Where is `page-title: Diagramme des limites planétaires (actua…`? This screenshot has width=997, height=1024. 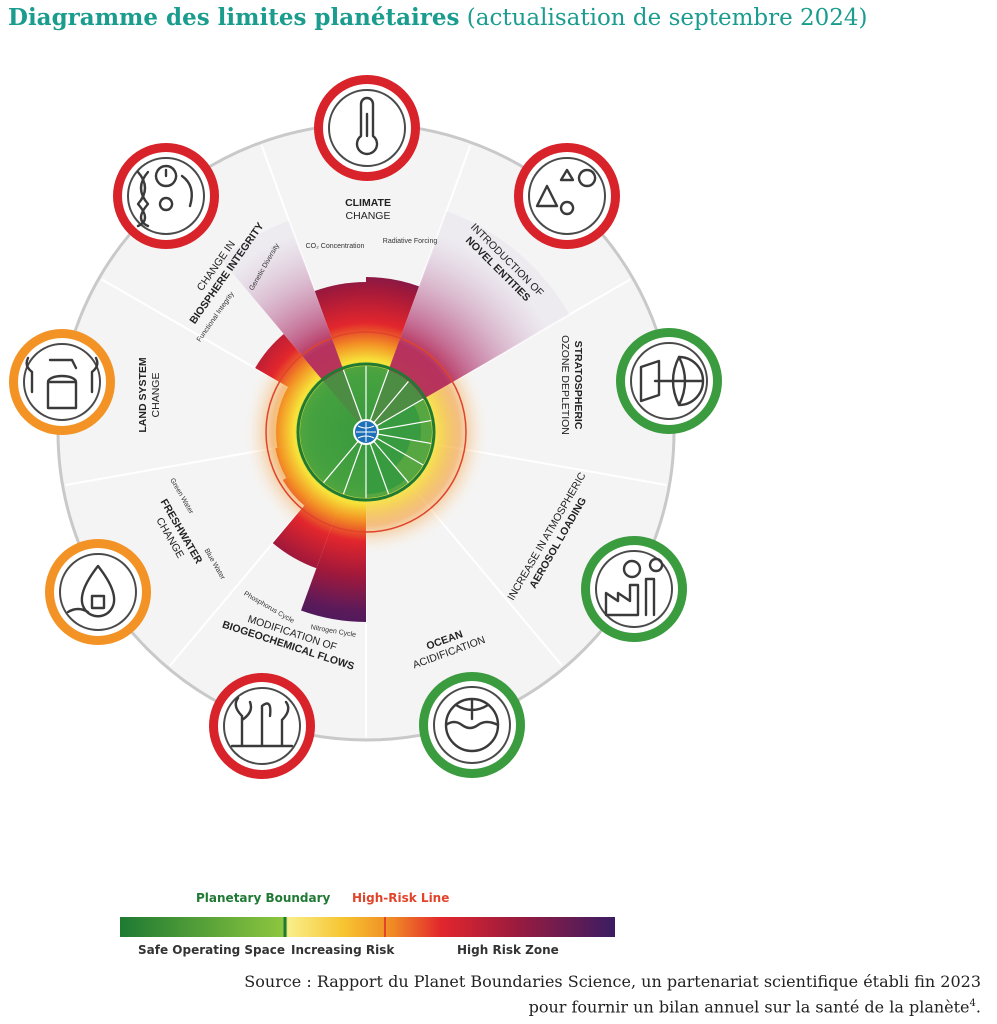 page-title: Diagramme des limites planétaires (actua… is located at coordinates (438, 17).